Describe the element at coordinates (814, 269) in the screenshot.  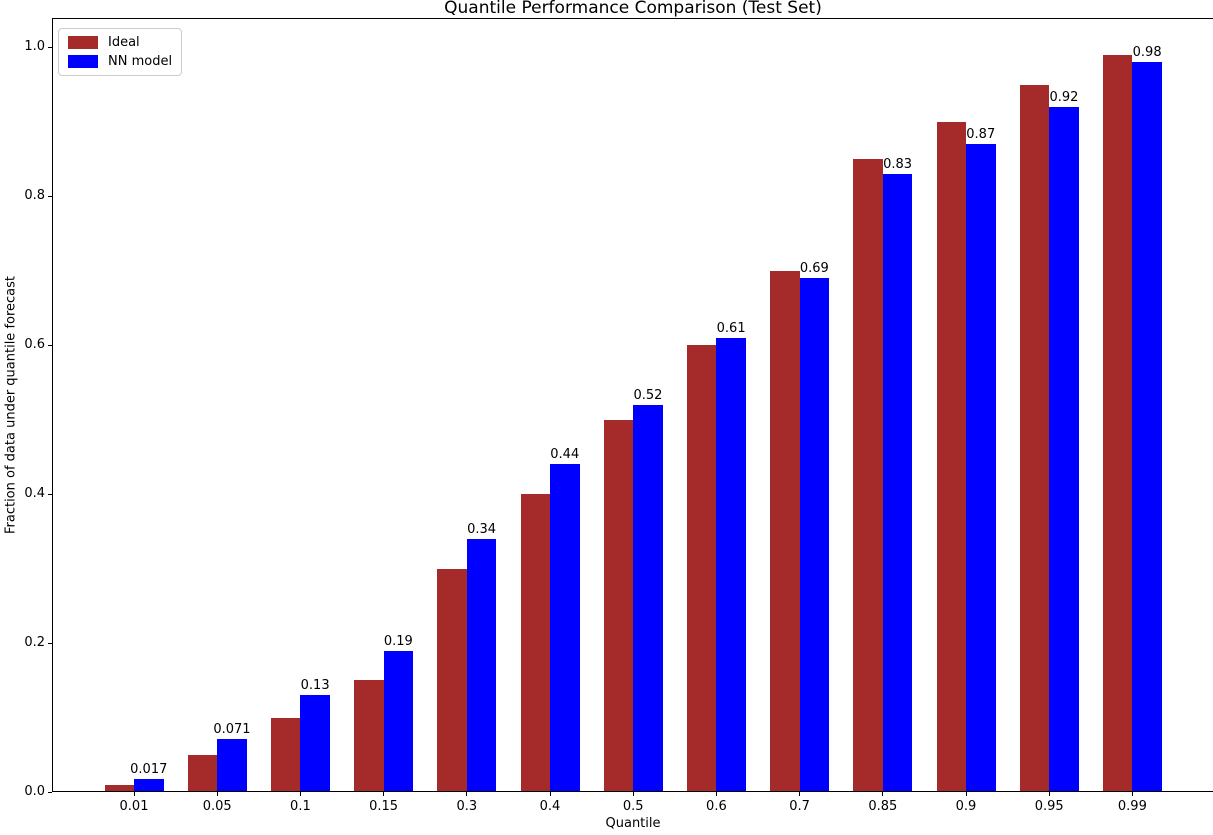
I see `bar-value-label: 0.69` at that location.